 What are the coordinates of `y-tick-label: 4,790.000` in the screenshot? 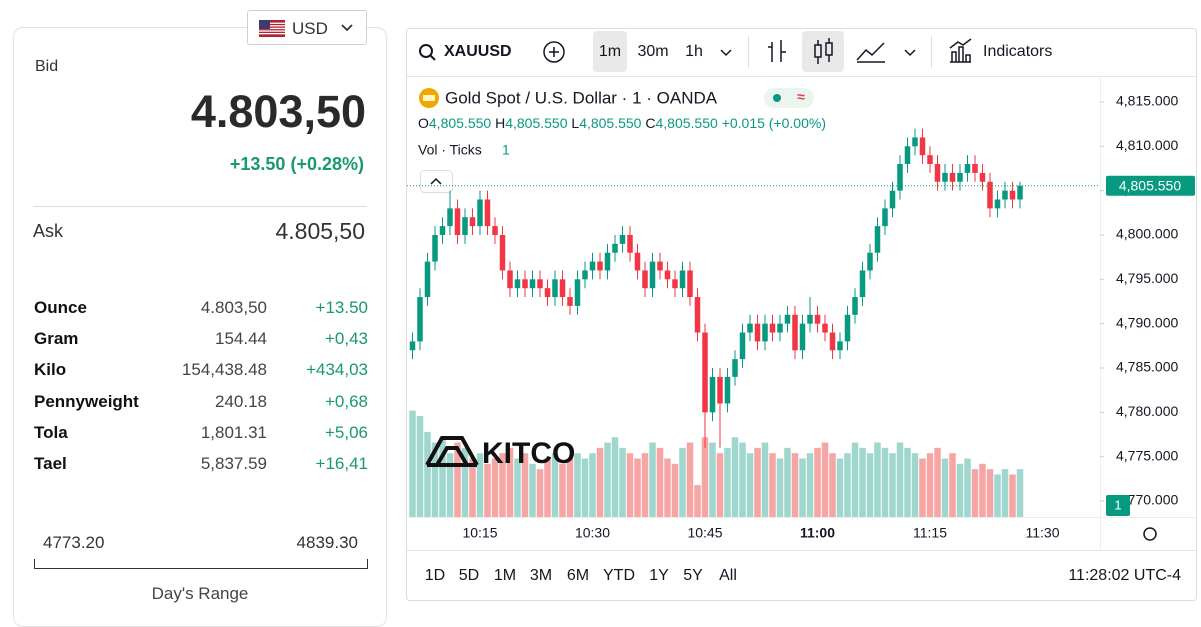 It's located at (1147, 322).